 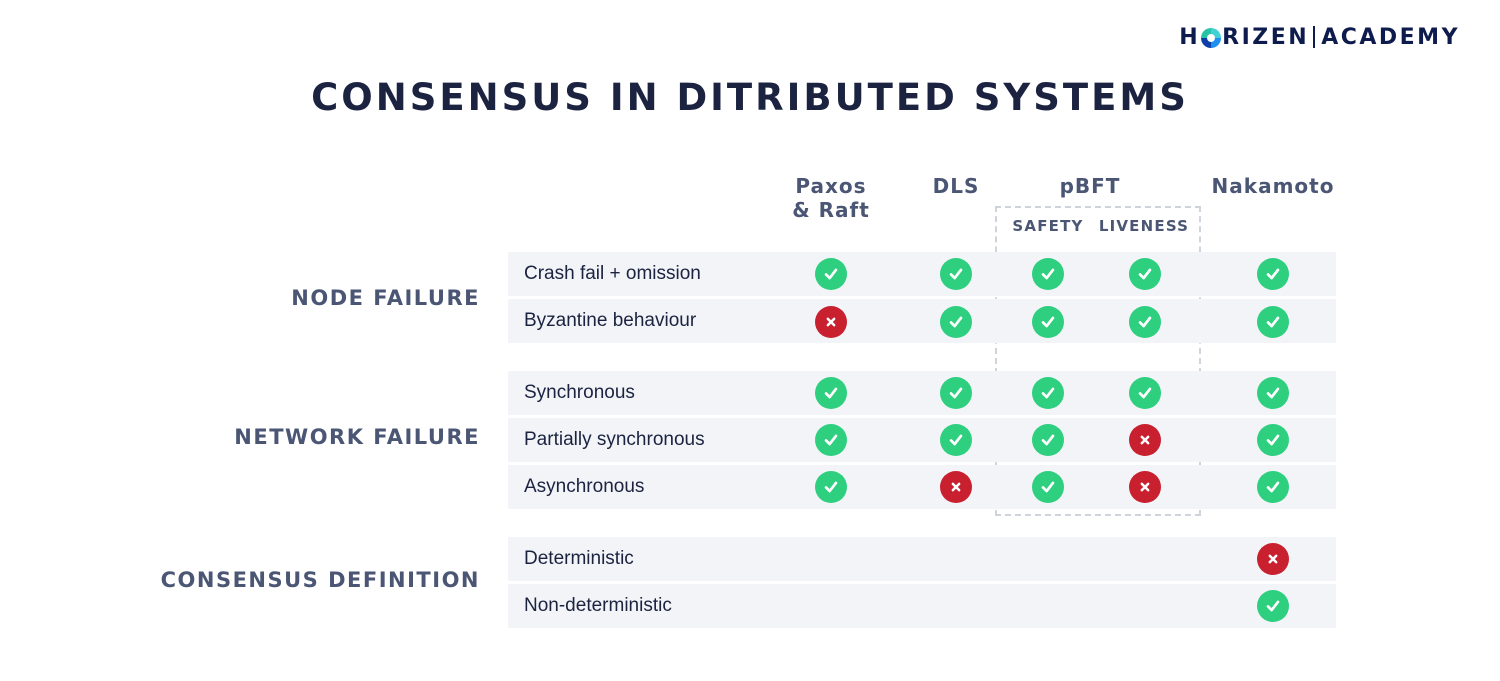 What do you see at coordinates (610, 320) in the screenshot?
I see `row-label: Byzantine behaviour` at bounding box center [610, 320].